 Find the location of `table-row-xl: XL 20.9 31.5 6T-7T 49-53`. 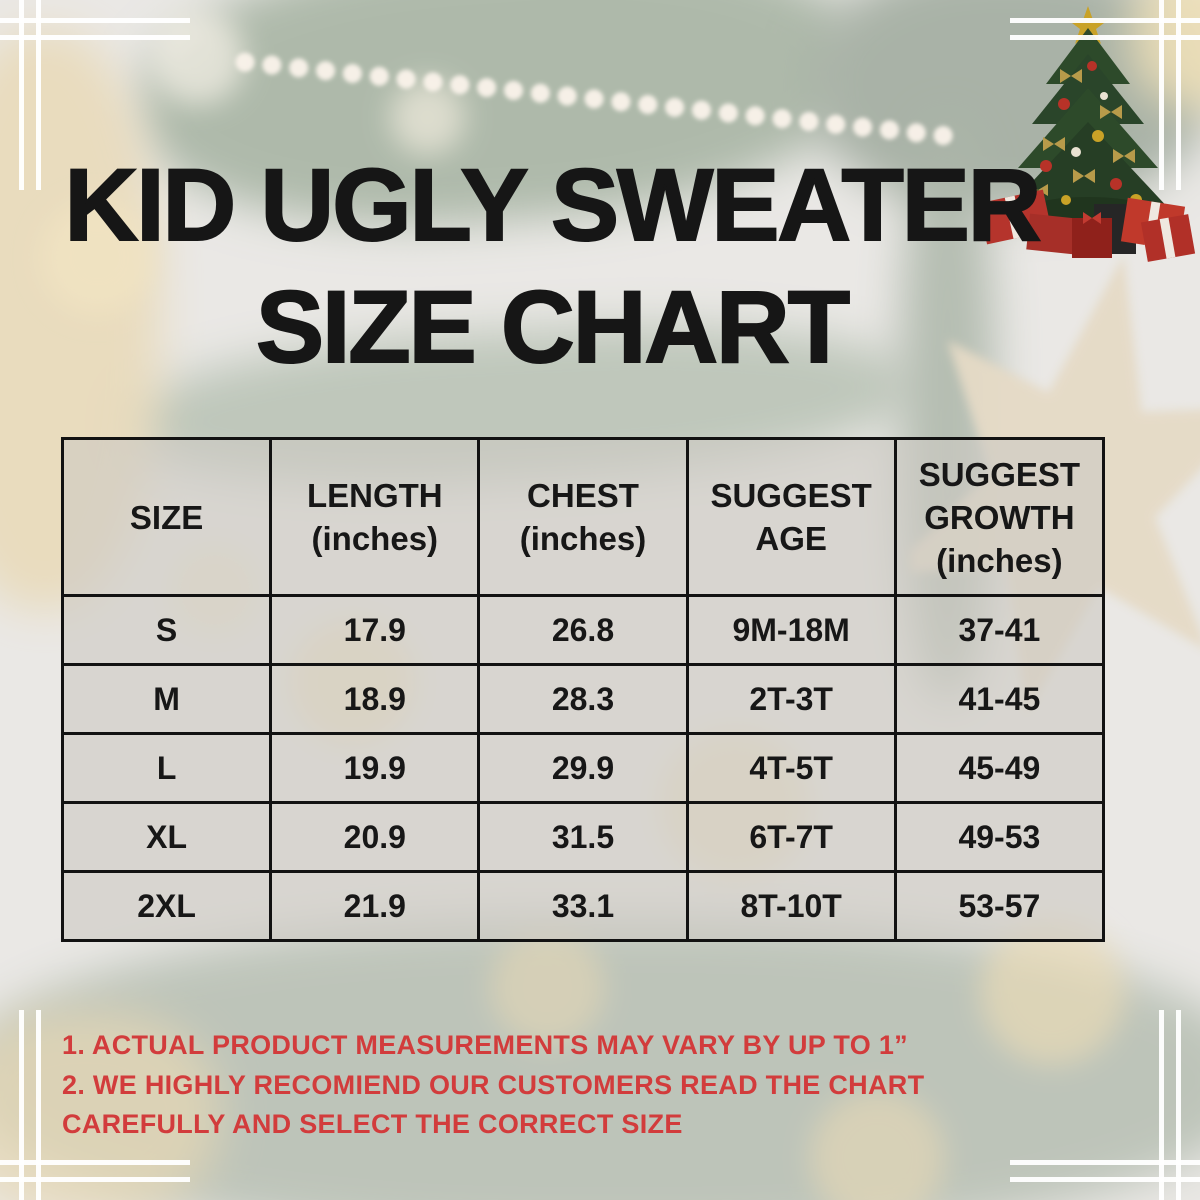

table-row-xl: XL 20.9 31.5 6T-7T 49-53 is located at coordinates (583, 837).